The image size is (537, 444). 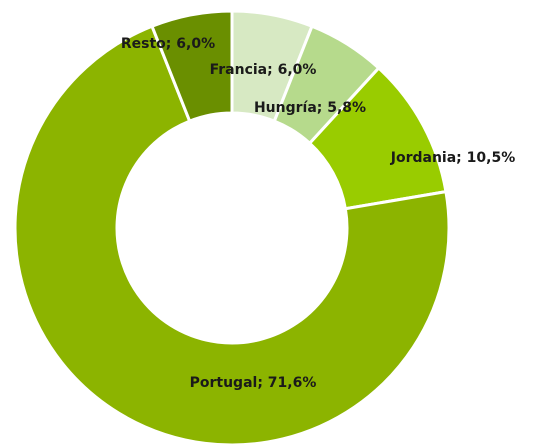 I want to click on data-label: Hungría; 5,8%, so click(x=310, y=108).